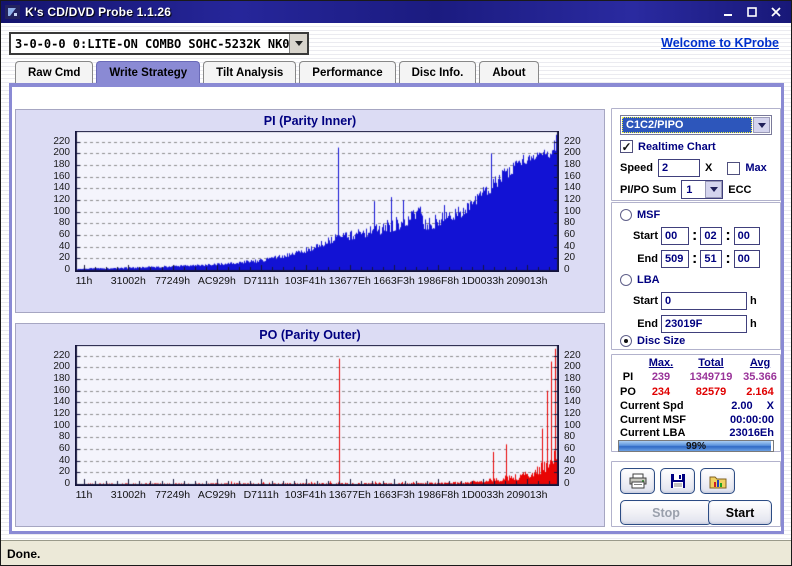 The height and width of the screenshot is (566, 792). Describe the element at coordinates (64, 437) in the screenshot. I see `y-tick-label-left: 80` at that location.